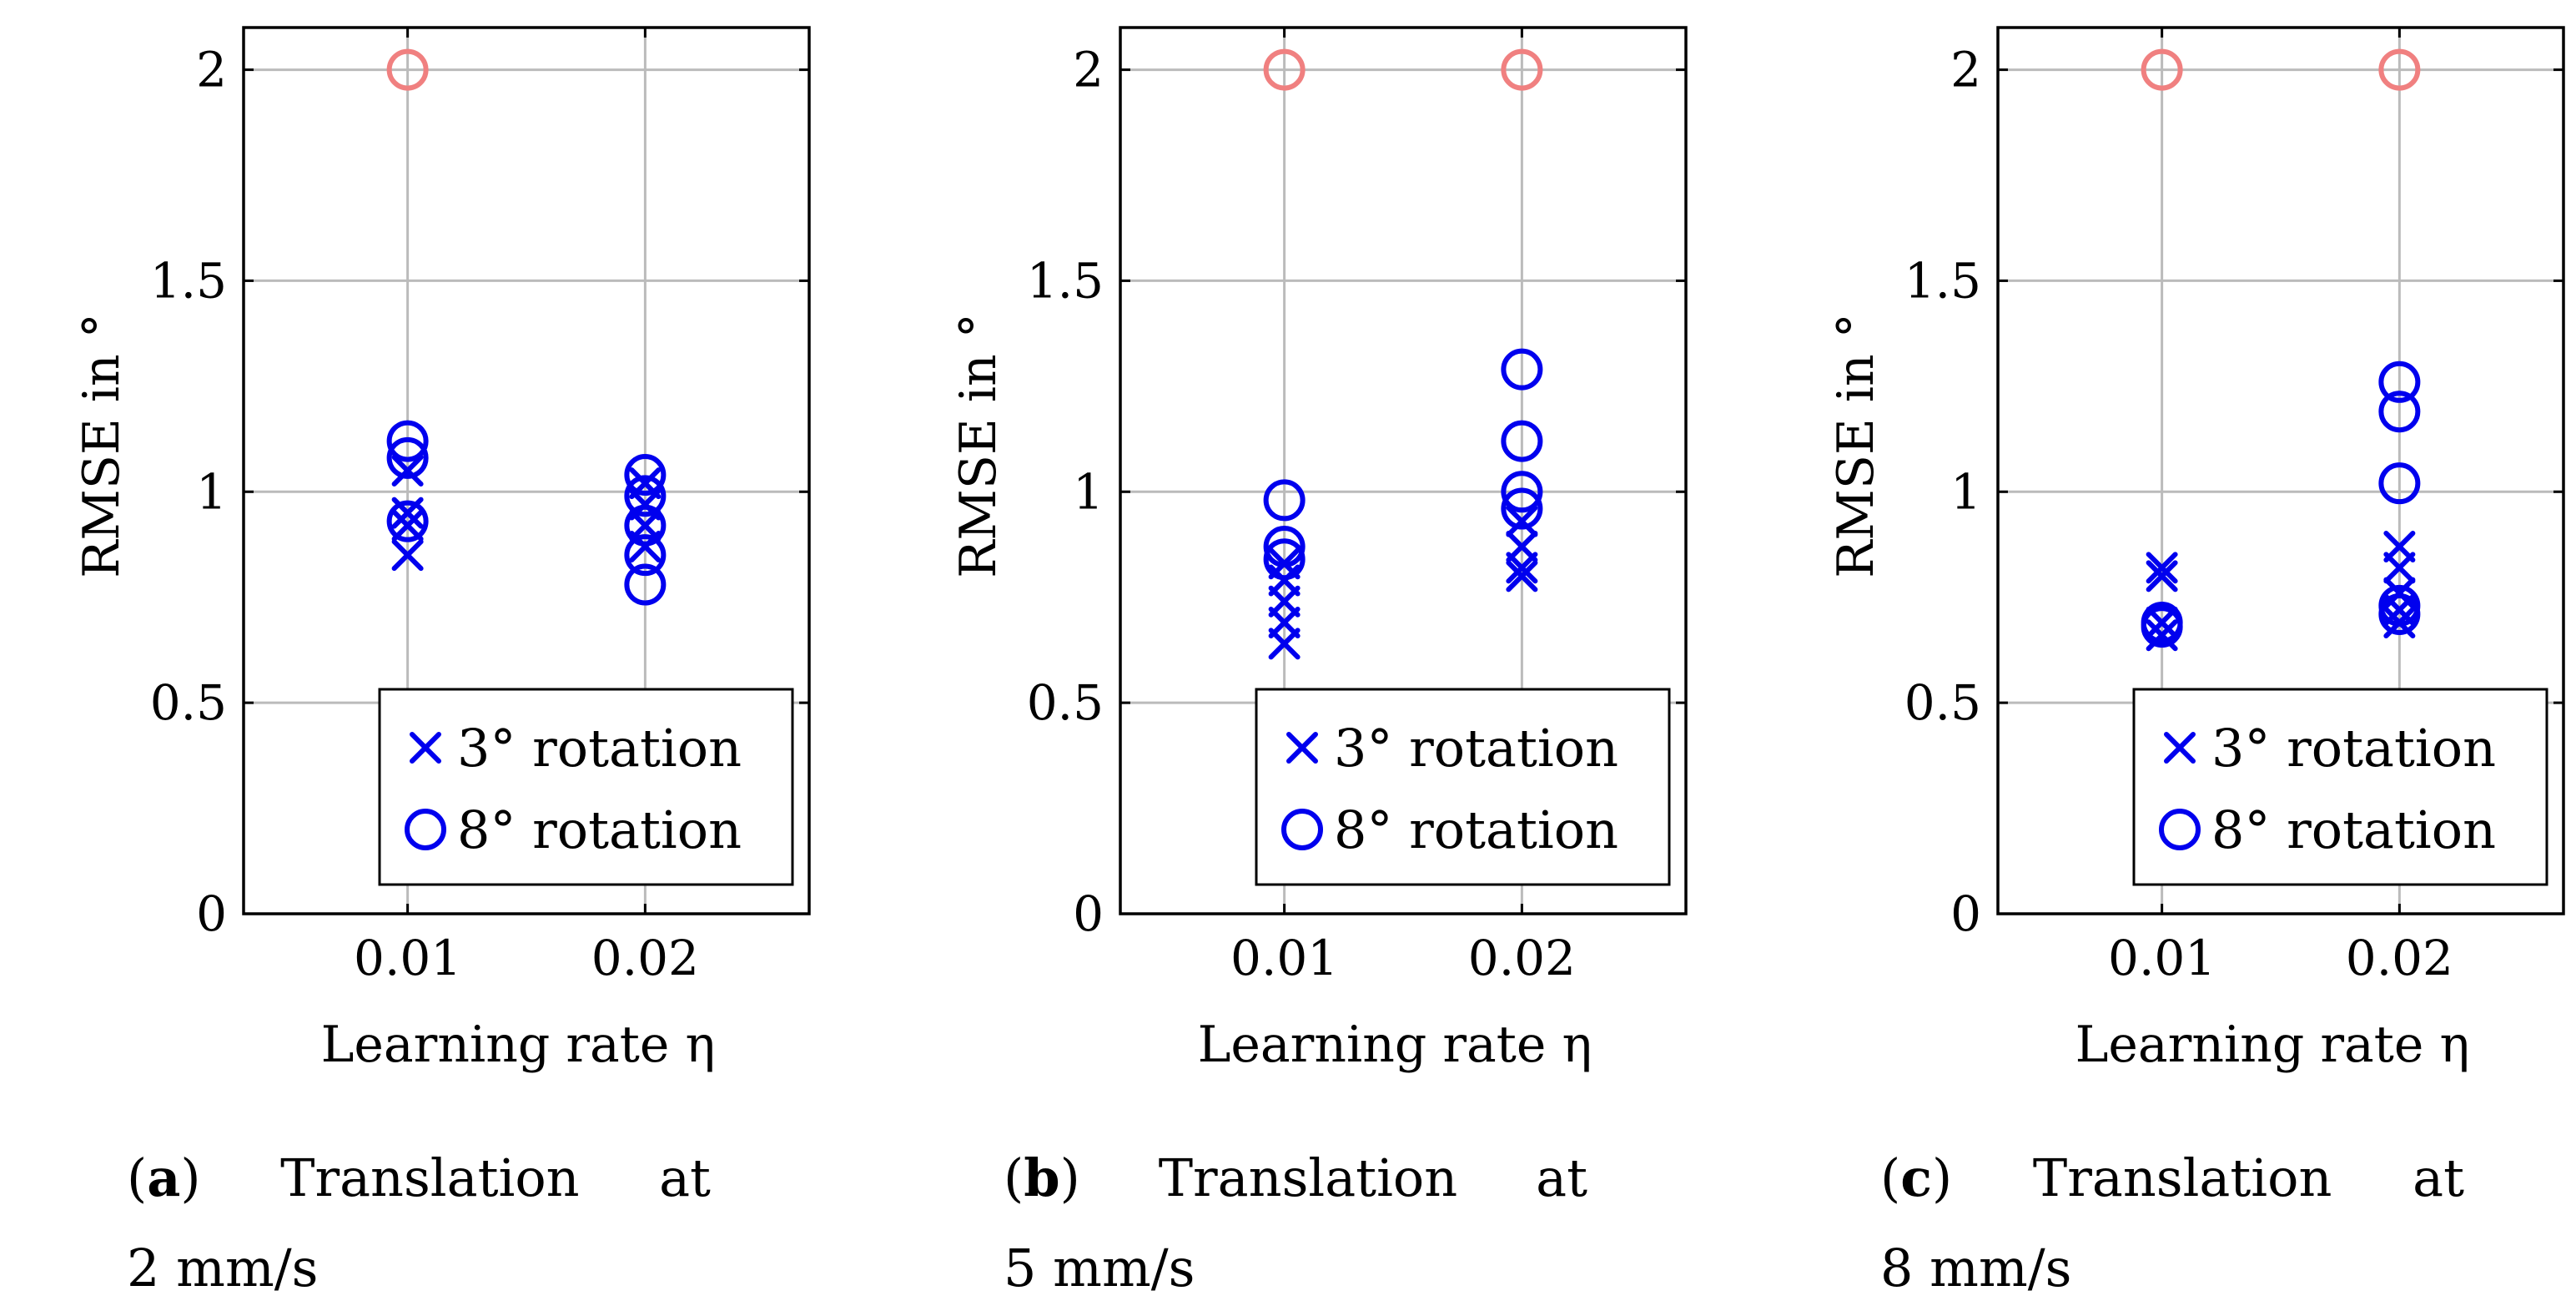 This screenshot has width=2576, height=1316. Describe the element at coordinates (1916, 1177) in the screenshot. I see `caption-label: c` at that location.